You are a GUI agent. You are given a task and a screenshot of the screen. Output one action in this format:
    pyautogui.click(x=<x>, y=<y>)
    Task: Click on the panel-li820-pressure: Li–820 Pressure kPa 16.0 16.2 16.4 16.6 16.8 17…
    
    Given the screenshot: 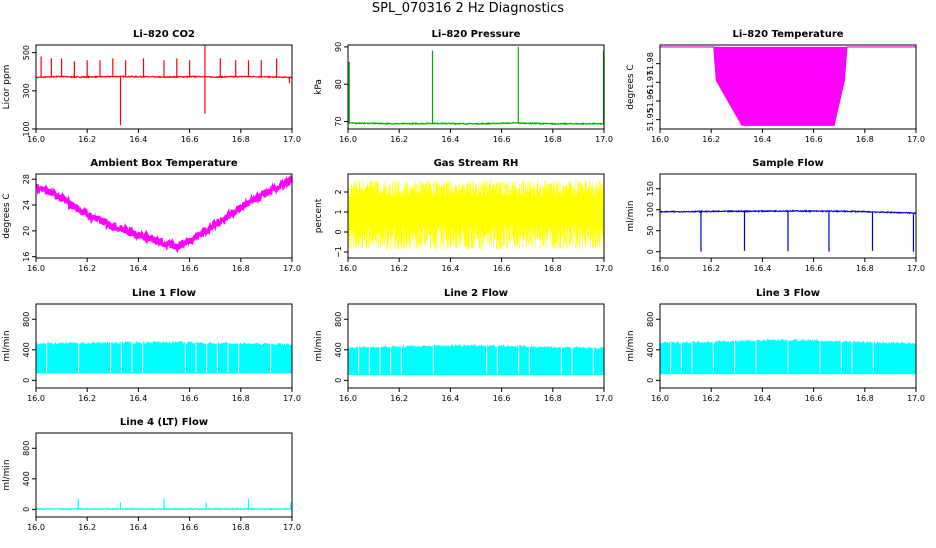 What is the action you would take?
    pyautogui.click(x=463, y=86)
    